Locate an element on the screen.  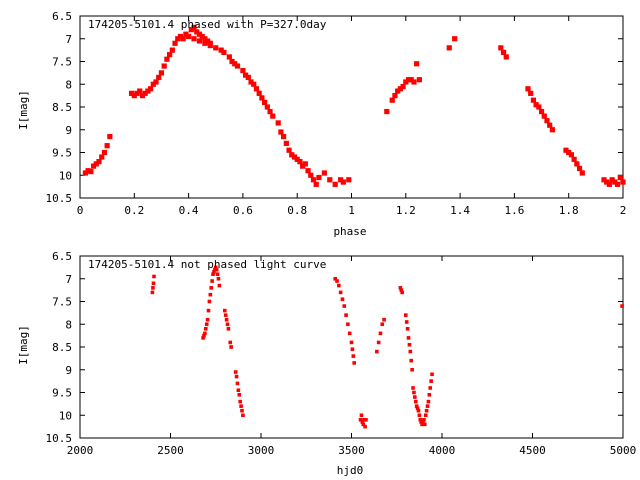
unphased-x-tick-label: 4500 is located at coordinates (532, 450).